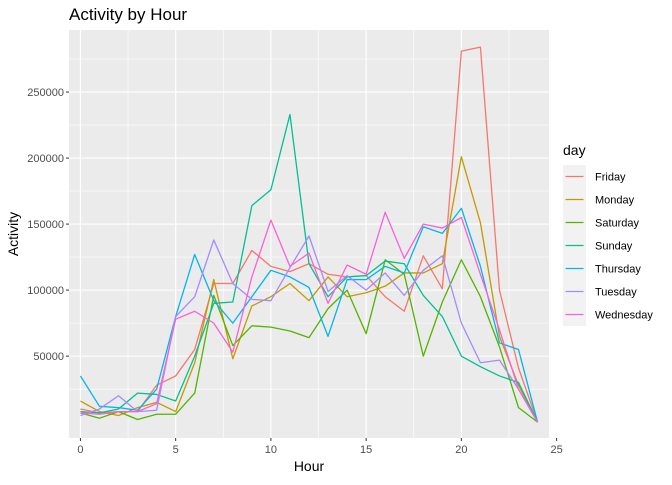 This screenshot has width=672, height=485. I want to click on legend-item-monday: Monday, so click(599, 199).